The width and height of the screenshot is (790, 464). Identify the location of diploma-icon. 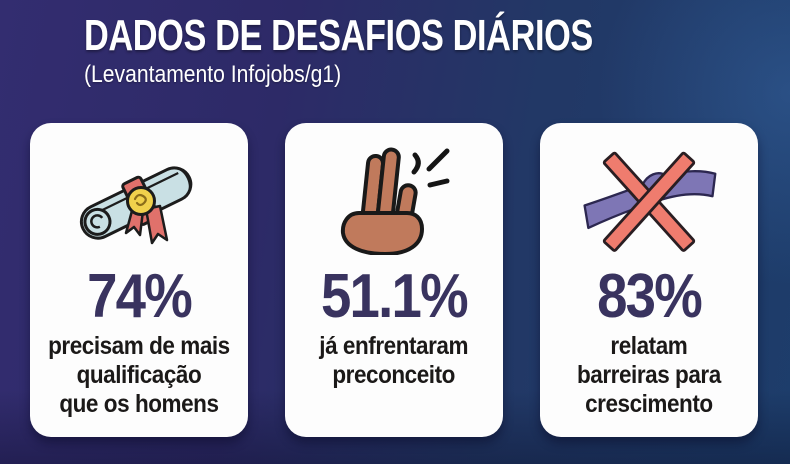
(139, 199).